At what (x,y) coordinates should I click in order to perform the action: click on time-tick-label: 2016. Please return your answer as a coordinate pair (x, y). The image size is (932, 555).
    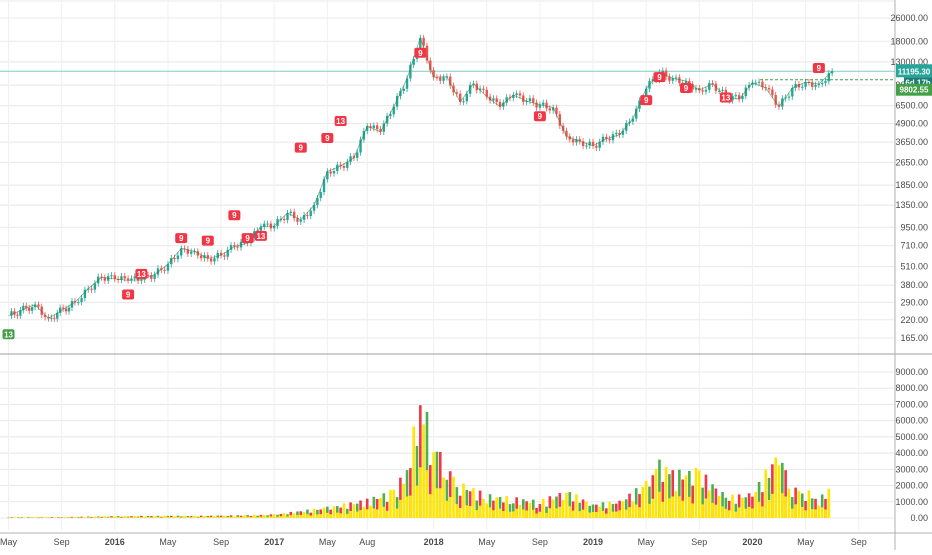
    Looking at the image, I should click on (115, 542).